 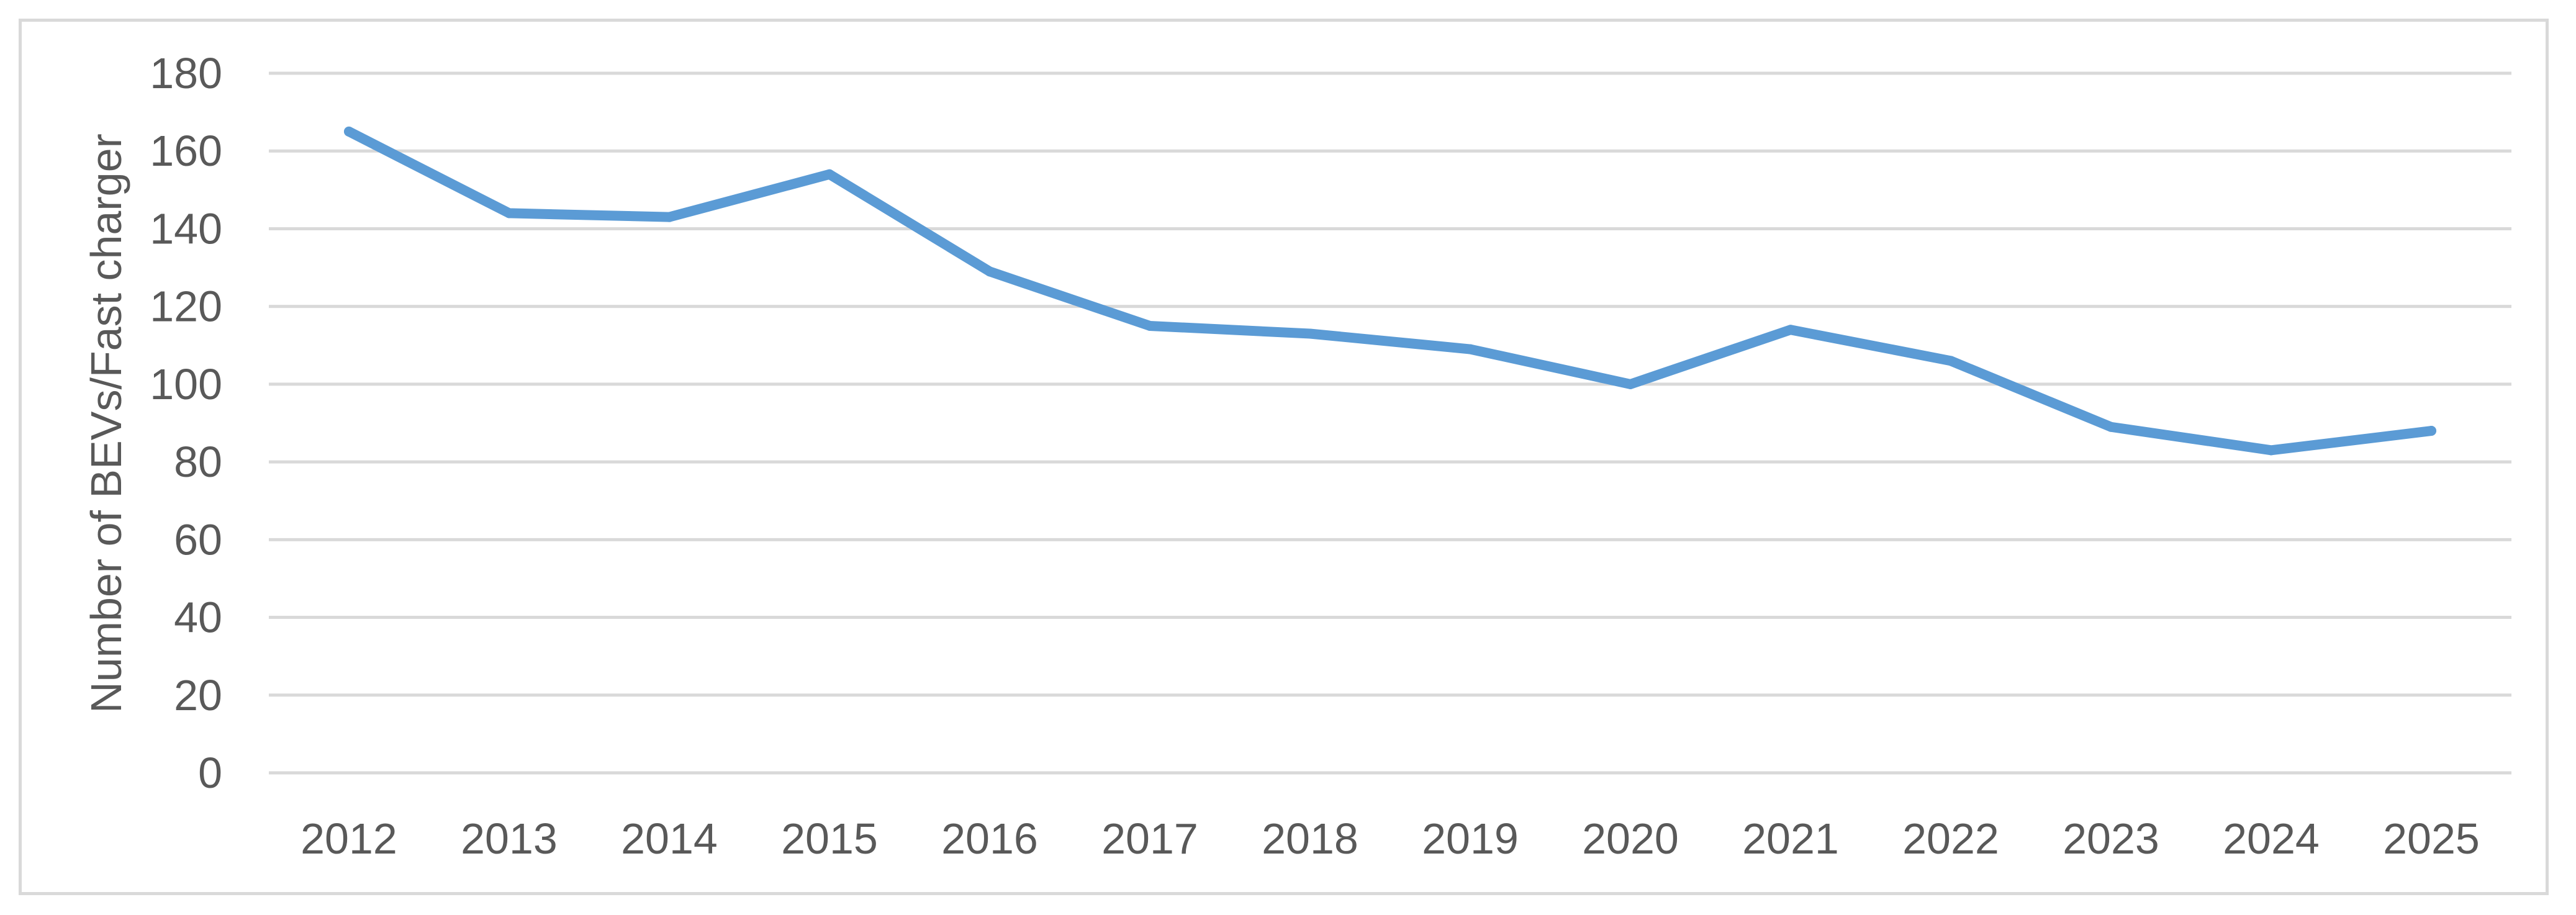 I want to click on y-tick-labels: 0 20 40 60 80 100 120 140 160 180, so click(x=186, y=423).